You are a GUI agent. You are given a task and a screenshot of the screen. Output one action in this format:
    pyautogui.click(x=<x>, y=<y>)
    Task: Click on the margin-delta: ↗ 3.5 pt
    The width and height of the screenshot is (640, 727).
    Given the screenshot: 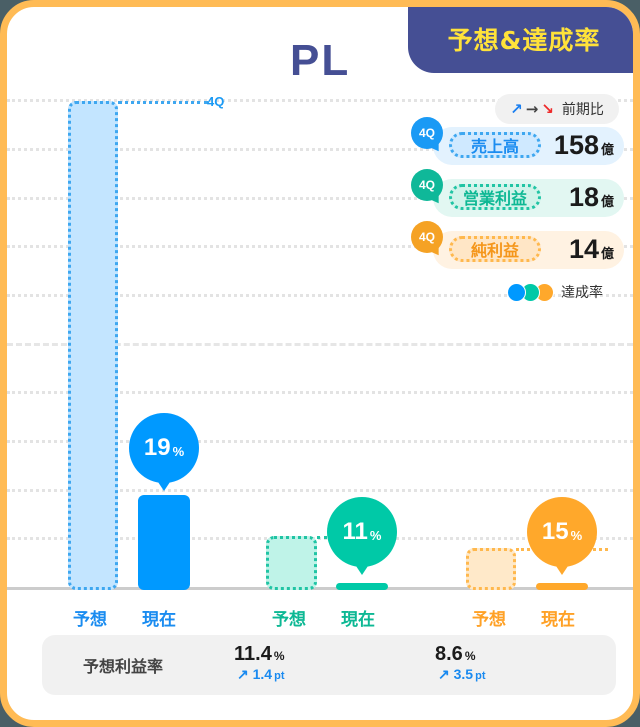 What is the action you would take?
    pyautogui.click(x=461, y=674)
    